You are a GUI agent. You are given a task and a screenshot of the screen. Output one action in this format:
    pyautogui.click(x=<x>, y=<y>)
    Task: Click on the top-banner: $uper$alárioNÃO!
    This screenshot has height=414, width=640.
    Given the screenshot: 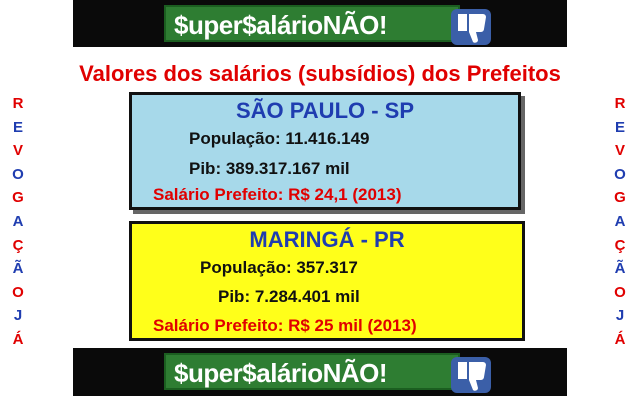 What is the action you would take?
    pyautogui.click(x=320, y=23)
    